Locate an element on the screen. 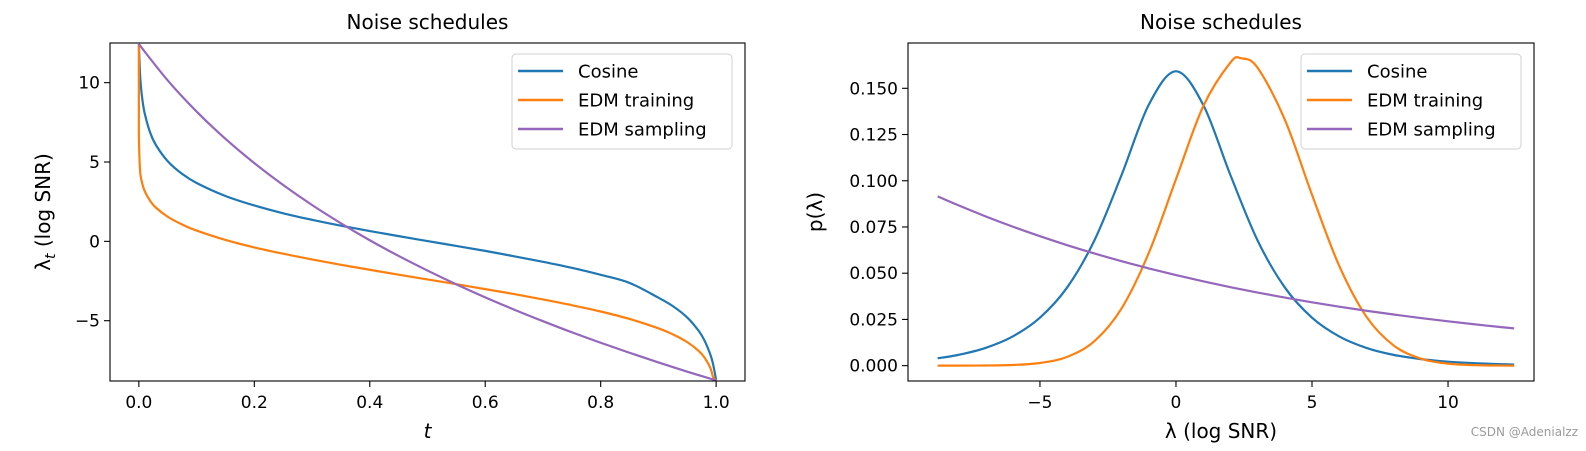  y-tick-label: 0.025 is located at coordinates (873, 320).